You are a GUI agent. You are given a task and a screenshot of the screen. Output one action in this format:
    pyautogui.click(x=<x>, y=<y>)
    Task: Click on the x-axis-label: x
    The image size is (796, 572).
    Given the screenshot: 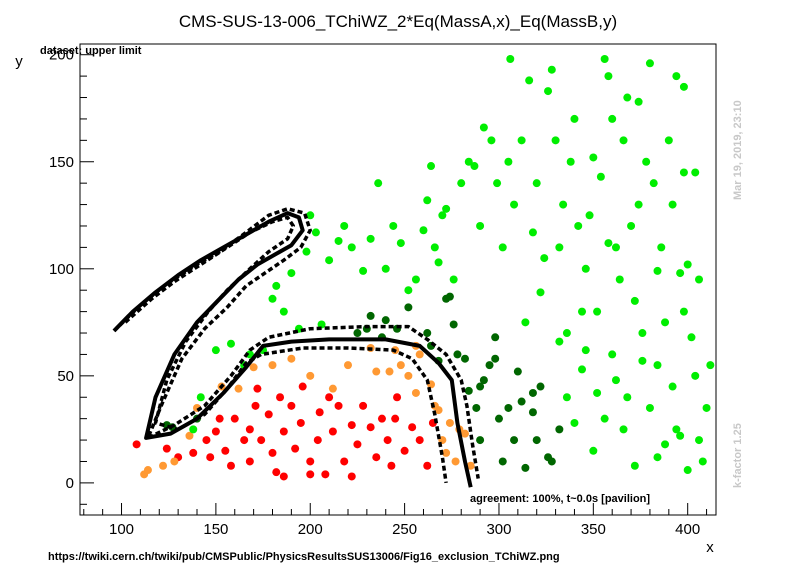 What is the action you would take?
    pyautogui.click(x=710, y=547)
    